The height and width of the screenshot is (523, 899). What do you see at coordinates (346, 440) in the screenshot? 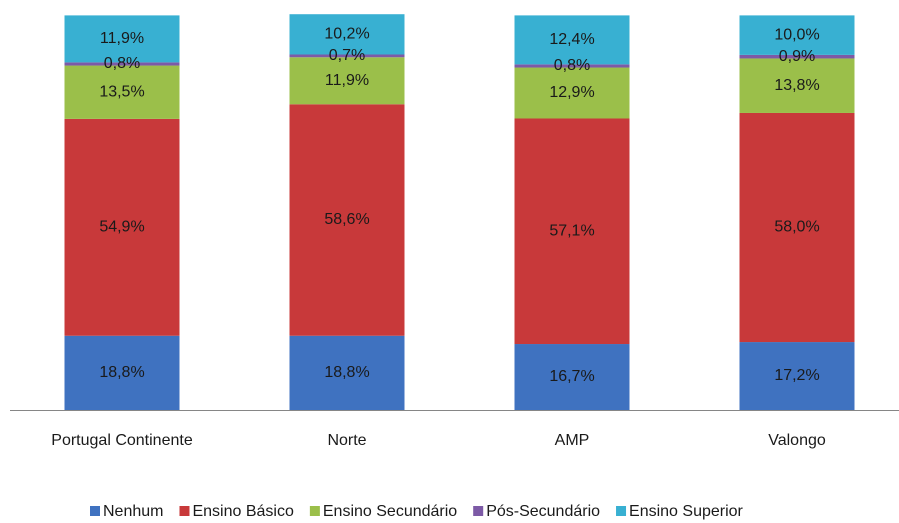
I see `x-tick-label: Norte` at bounding box center [346, 440].